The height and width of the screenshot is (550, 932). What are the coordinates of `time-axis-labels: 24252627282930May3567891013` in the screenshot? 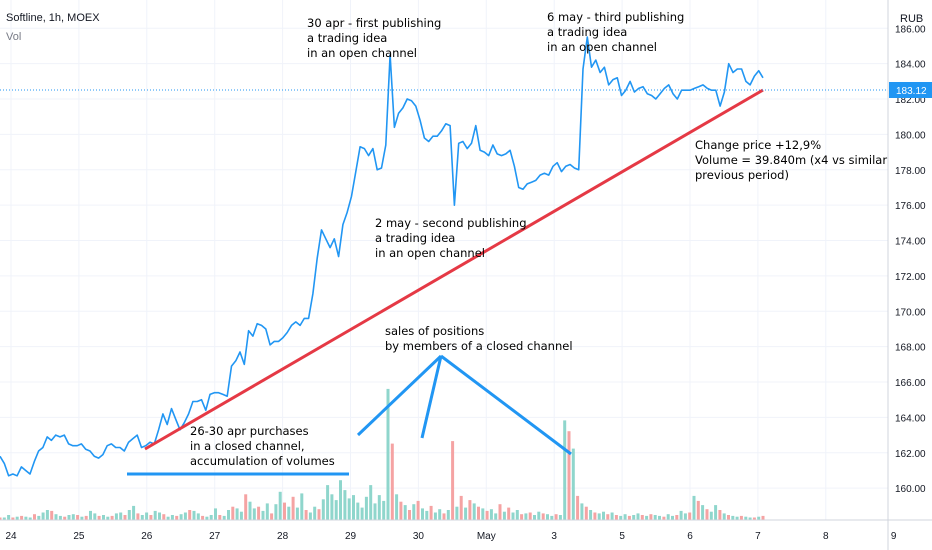 It's located at (450, 536).